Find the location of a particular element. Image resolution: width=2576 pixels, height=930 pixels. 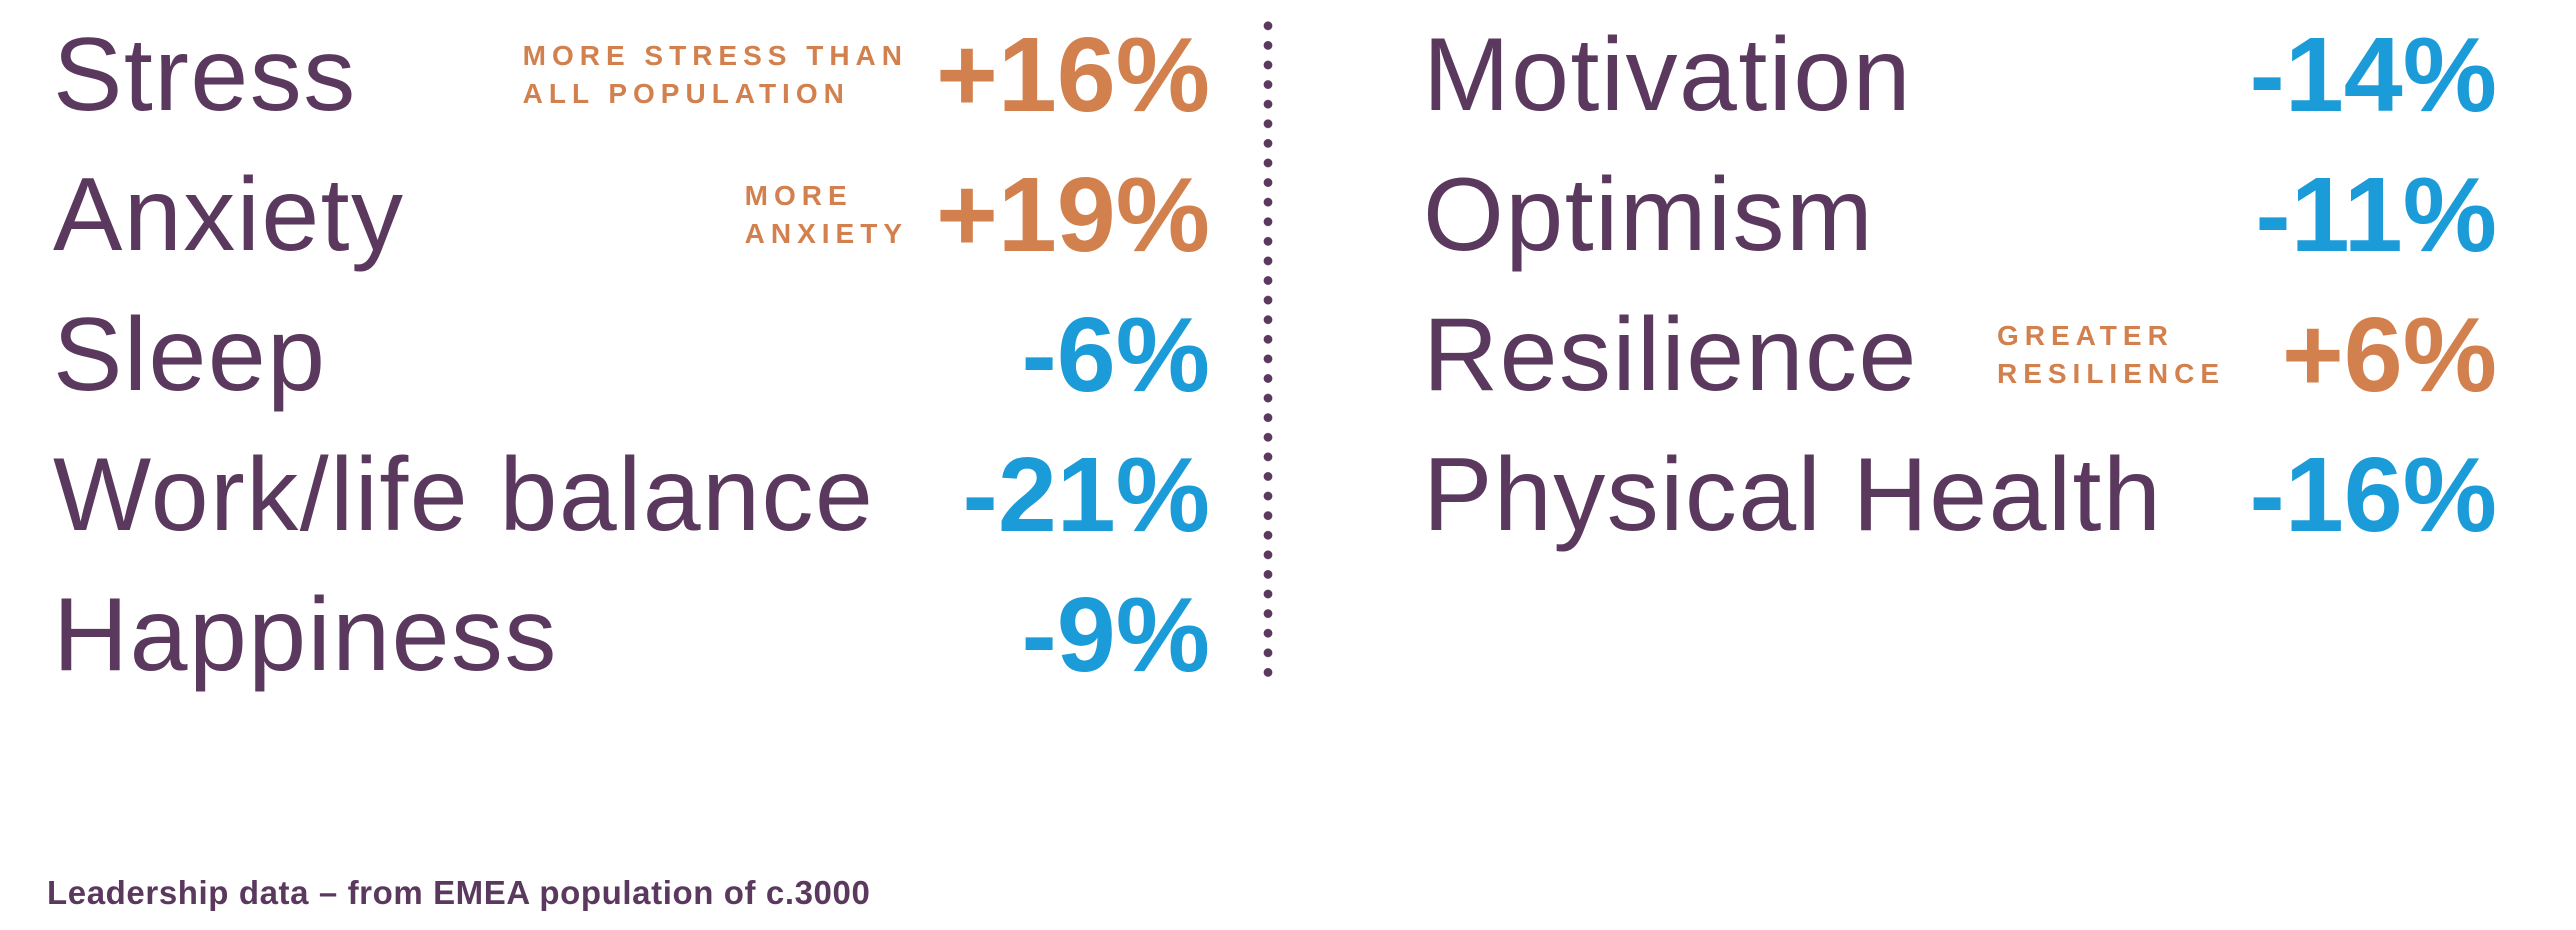

metric-annotation: MORE STRESS THAN ALL POPULATION is located at coordinates (715, 75).